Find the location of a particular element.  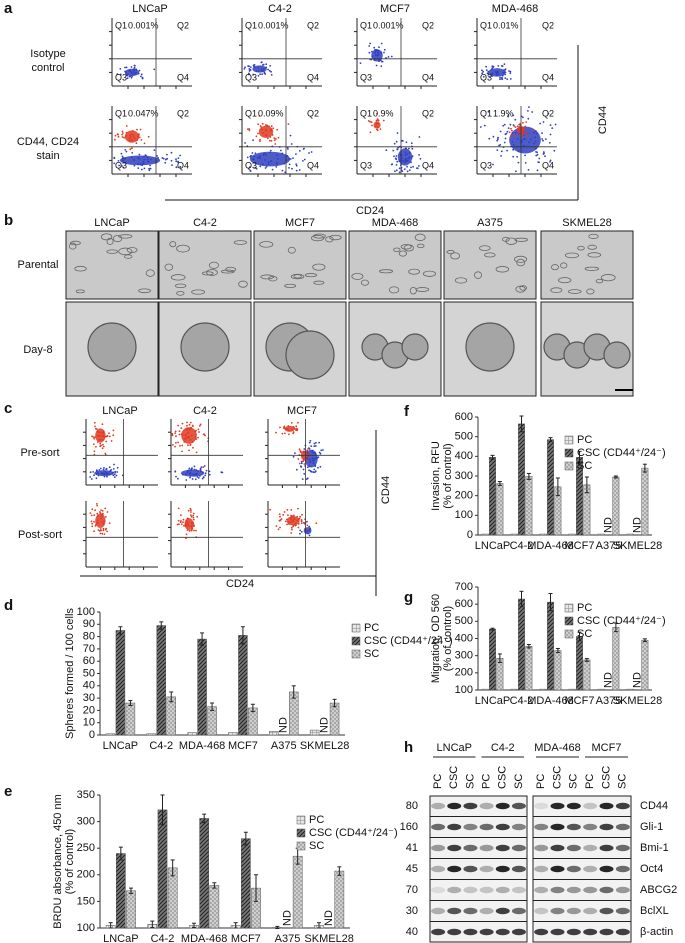

micrograph is located at coordinates (300, 265).